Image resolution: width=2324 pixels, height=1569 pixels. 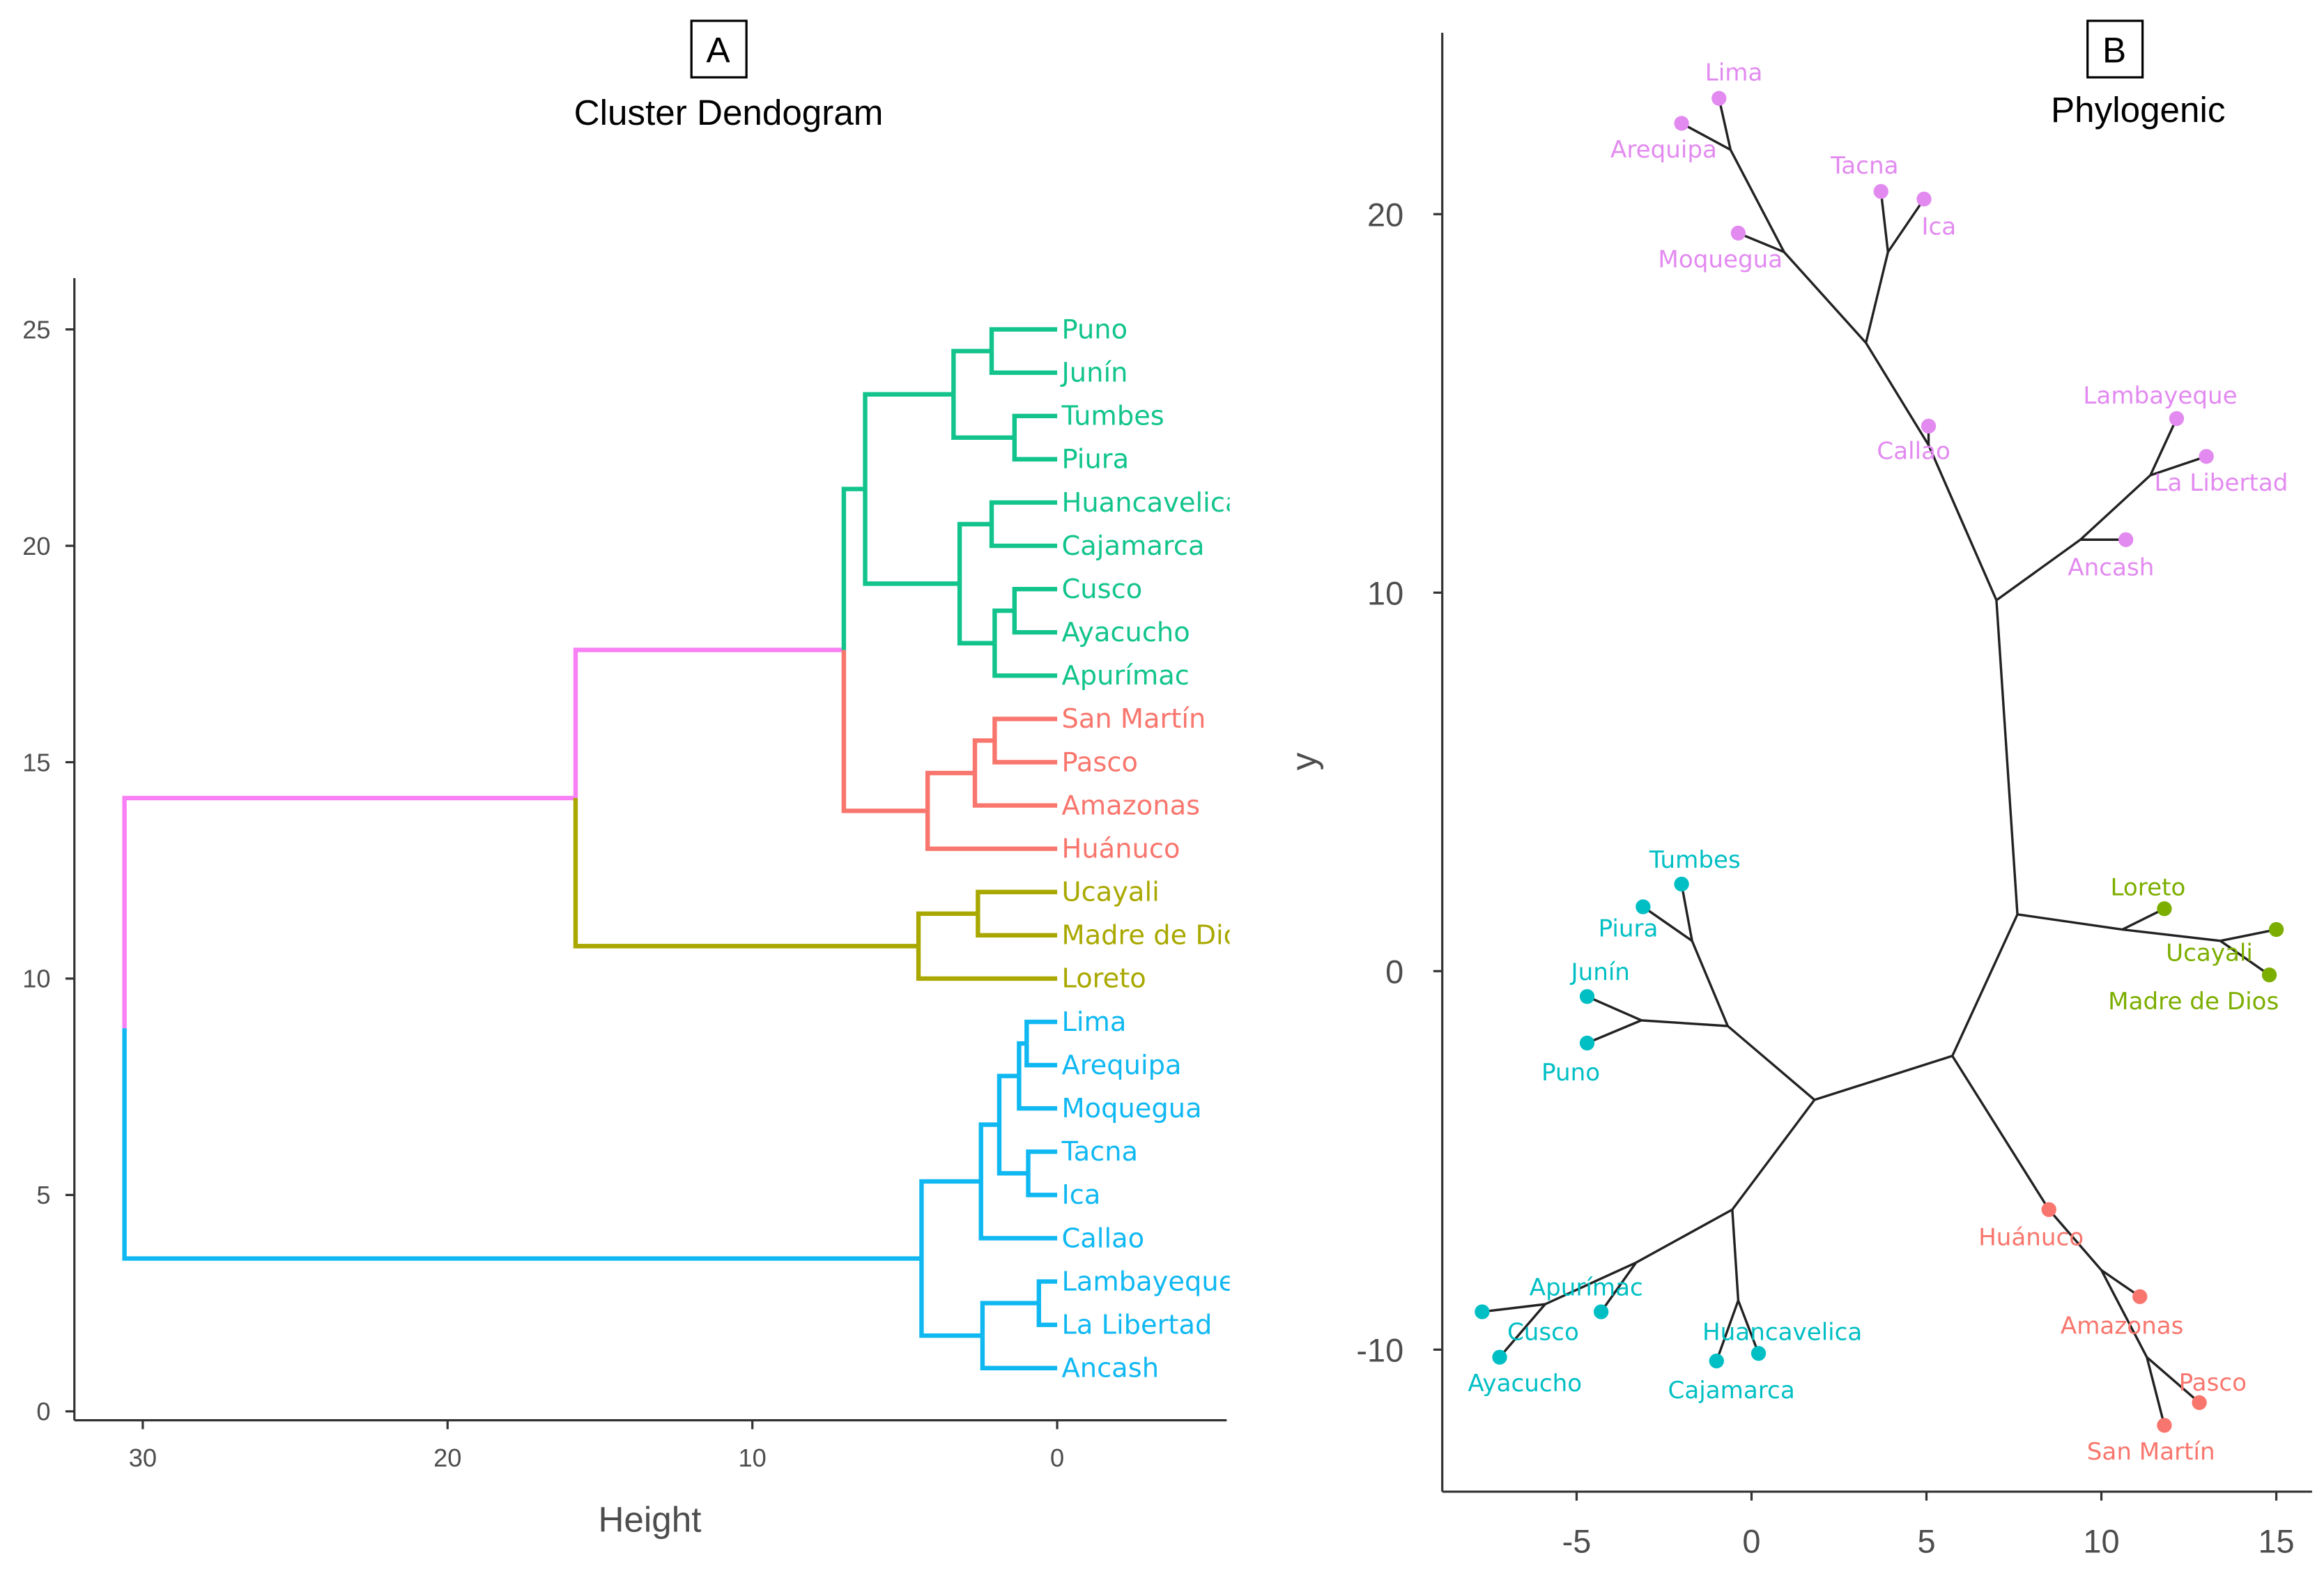 What do you see at coordinates (1112, 416) in the screenshot?
I see `leaf-label: Tumbes` at bounding box center [1112, 416].